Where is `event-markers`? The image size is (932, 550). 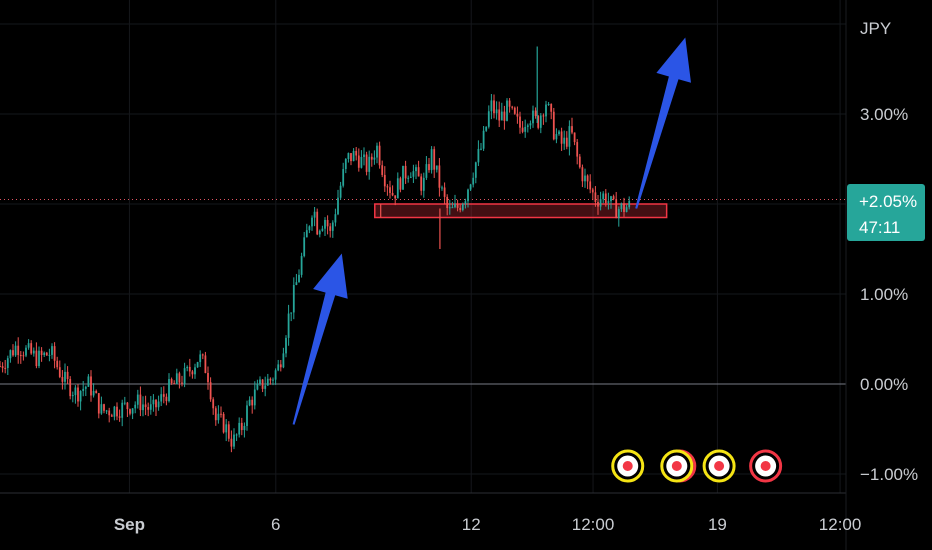
event-markers is located at coordinates (697, 466).